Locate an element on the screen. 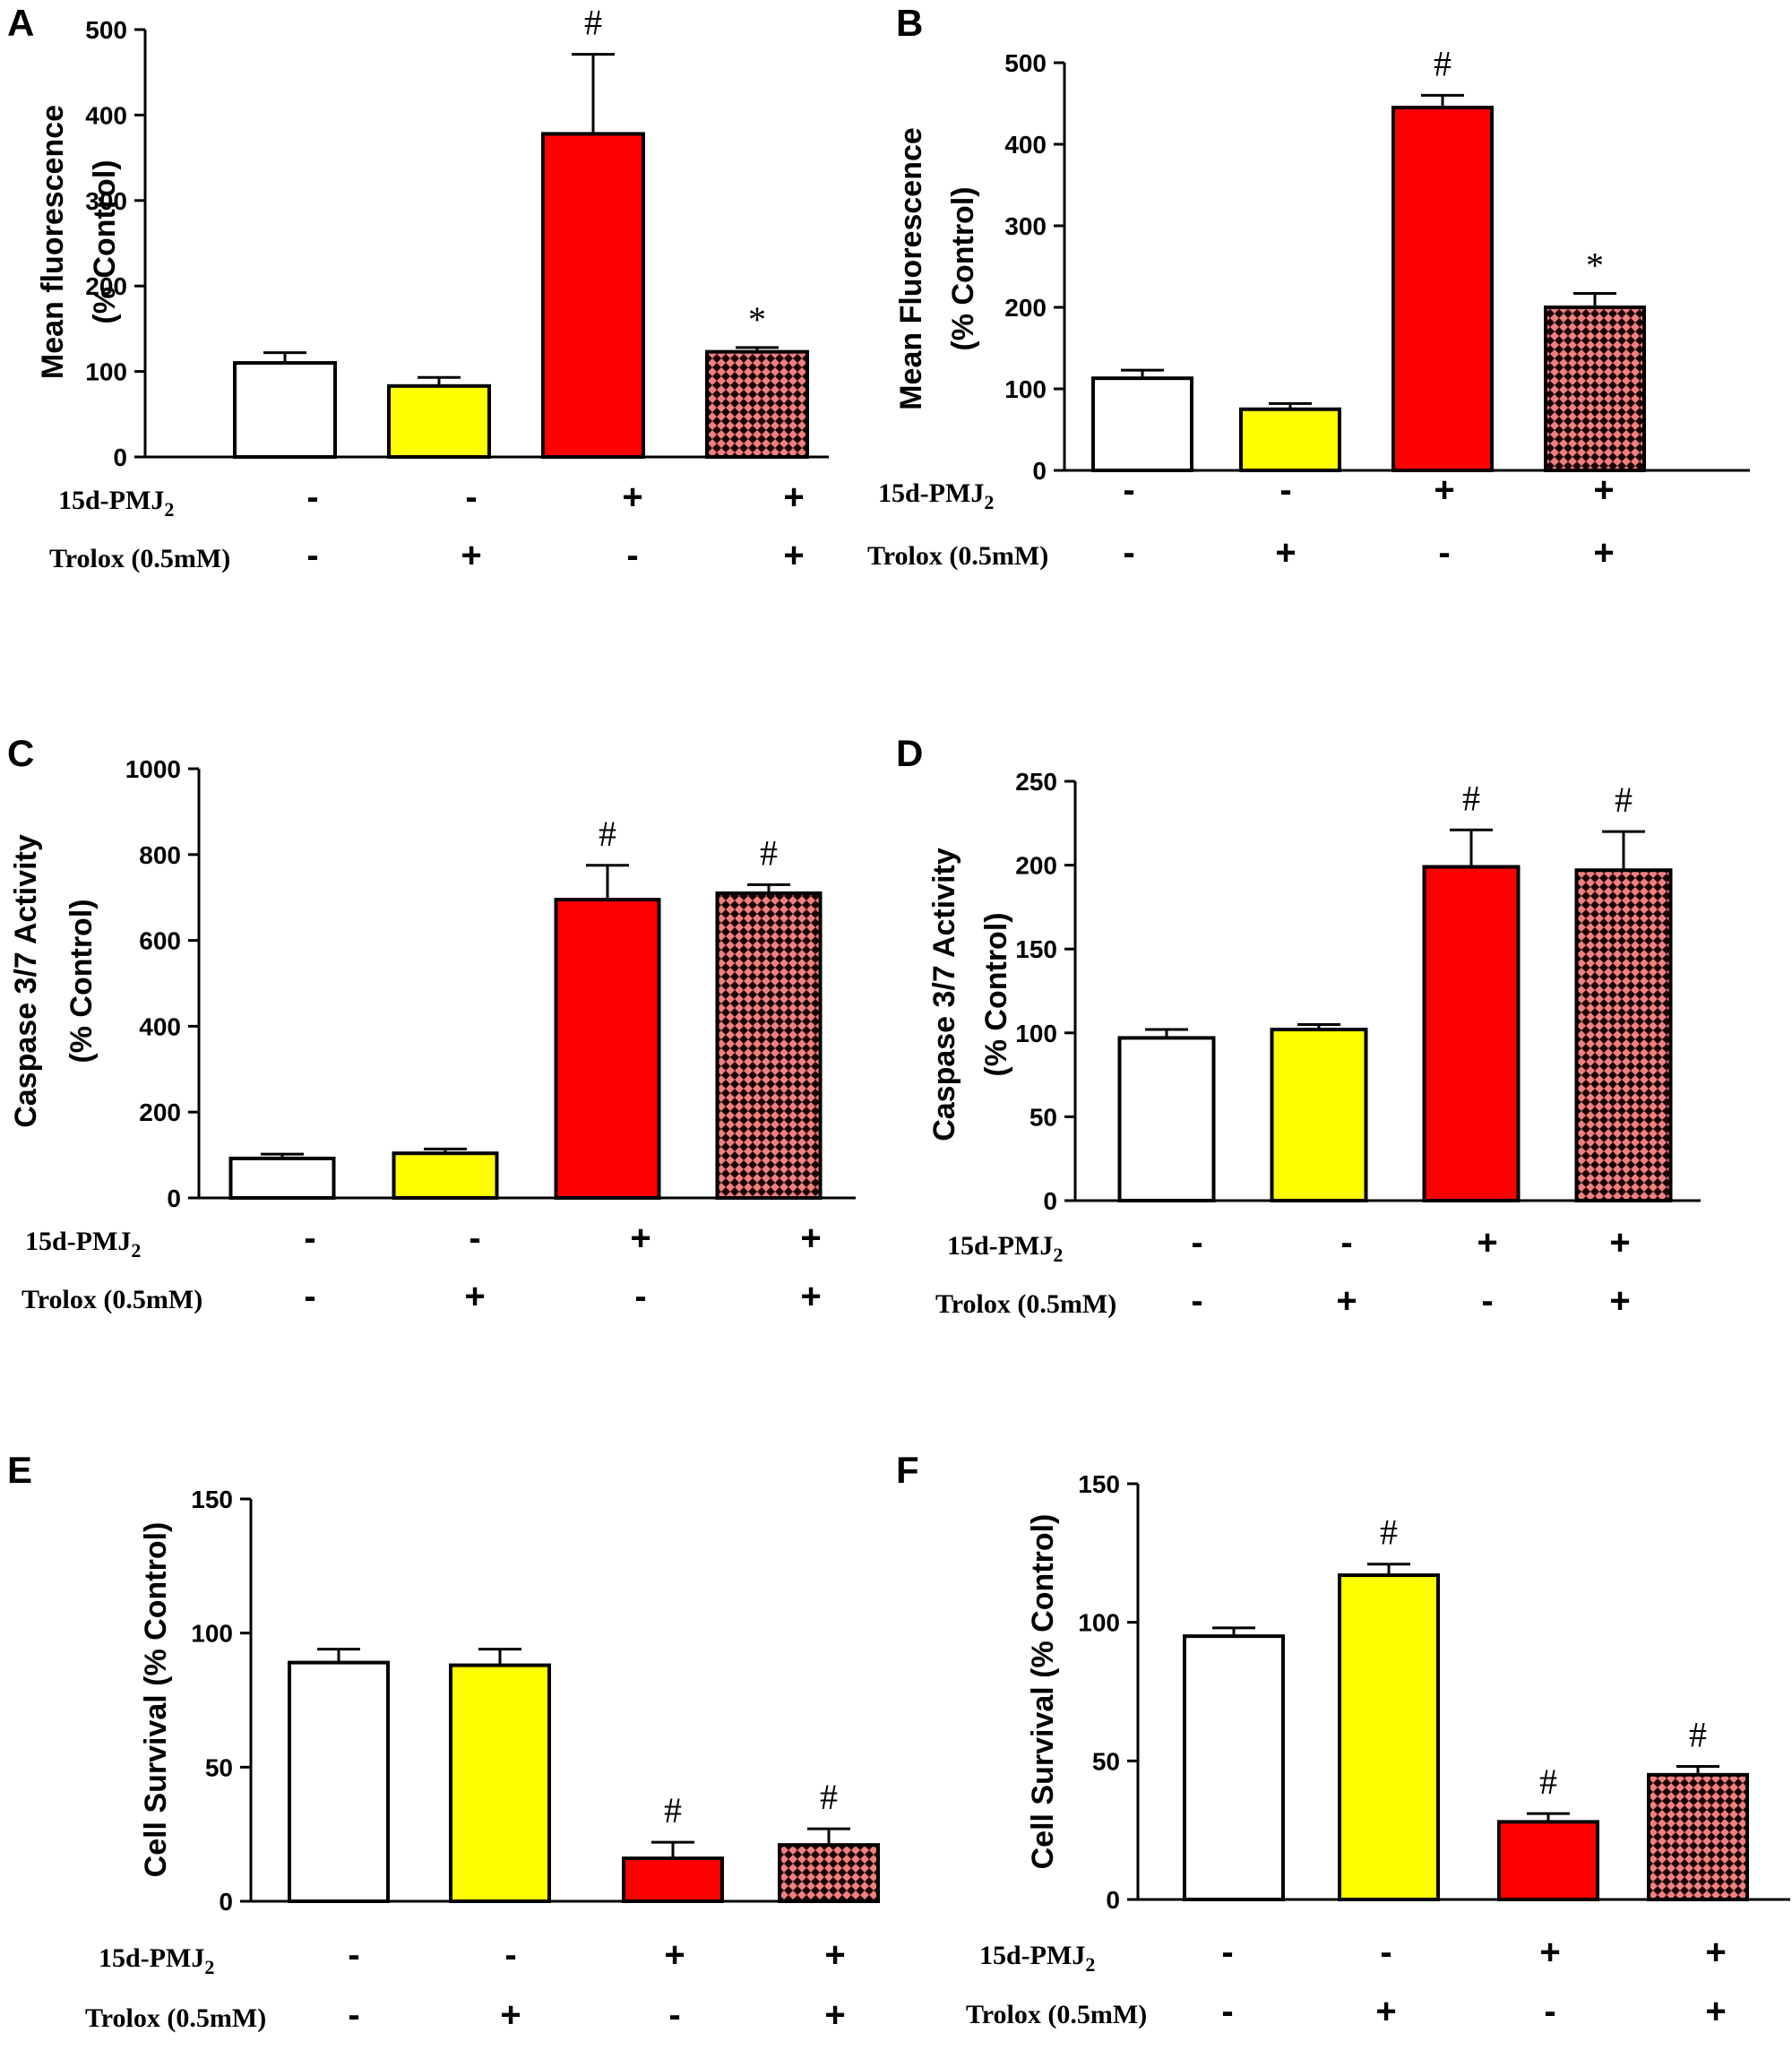 Image resolution: width=1792 pixels, height=2050 pixels. y-tick-label: 600 is located at coordinates (160, 941).